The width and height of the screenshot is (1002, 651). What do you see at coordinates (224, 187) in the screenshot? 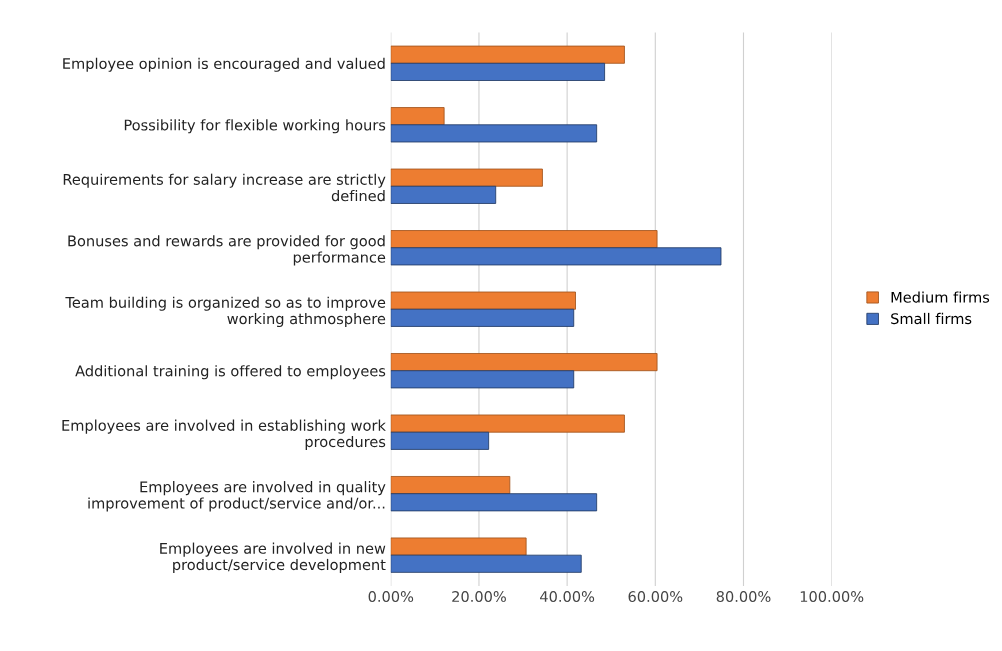
I see `y-tick-label: Requirements for salary increase are strictly defined` at bounding box center [224, 187].